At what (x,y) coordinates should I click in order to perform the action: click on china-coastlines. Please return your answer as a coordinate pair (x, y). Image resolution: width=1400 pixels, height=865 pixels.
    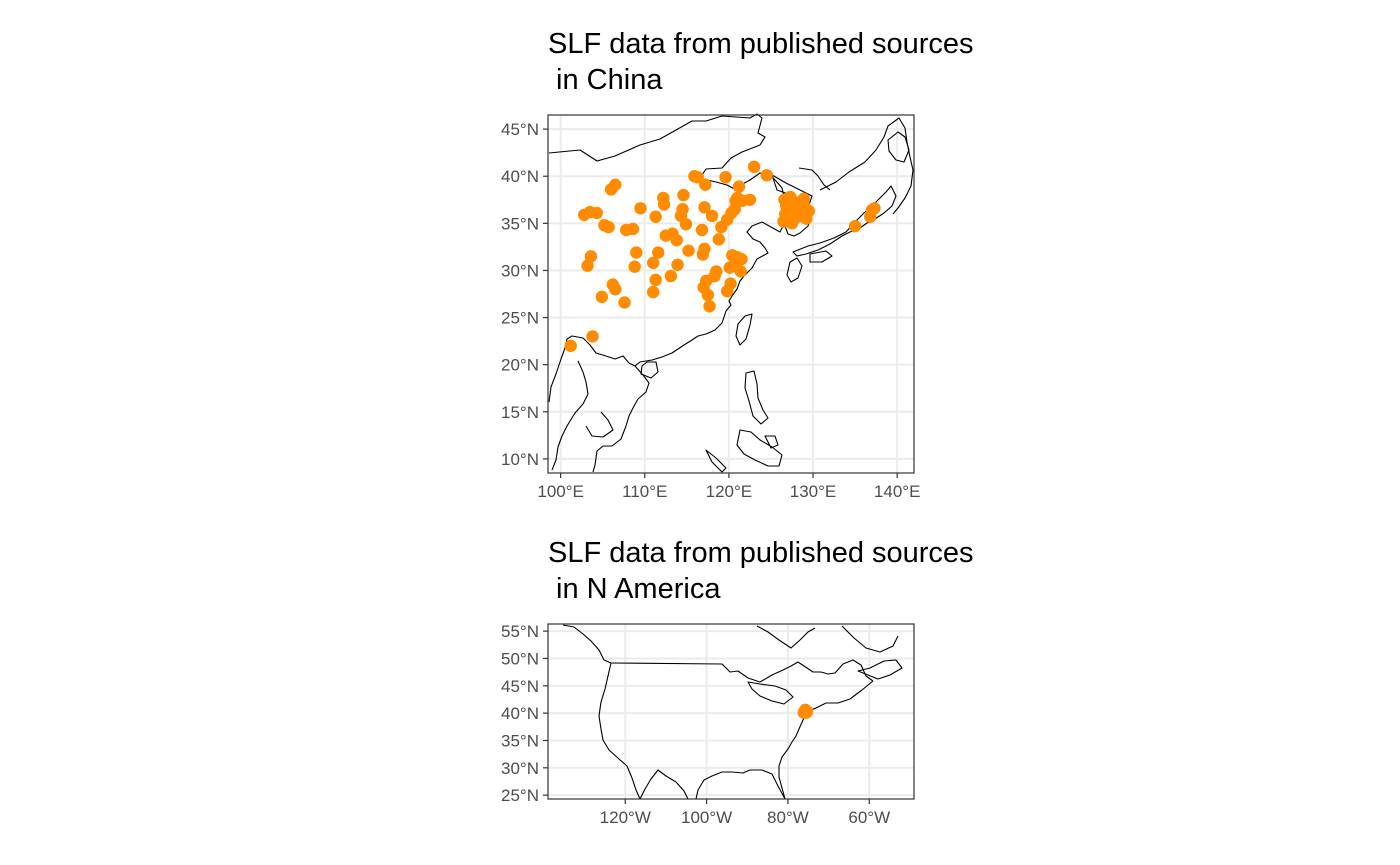
    Looking at the image, I should click on (731, 293).